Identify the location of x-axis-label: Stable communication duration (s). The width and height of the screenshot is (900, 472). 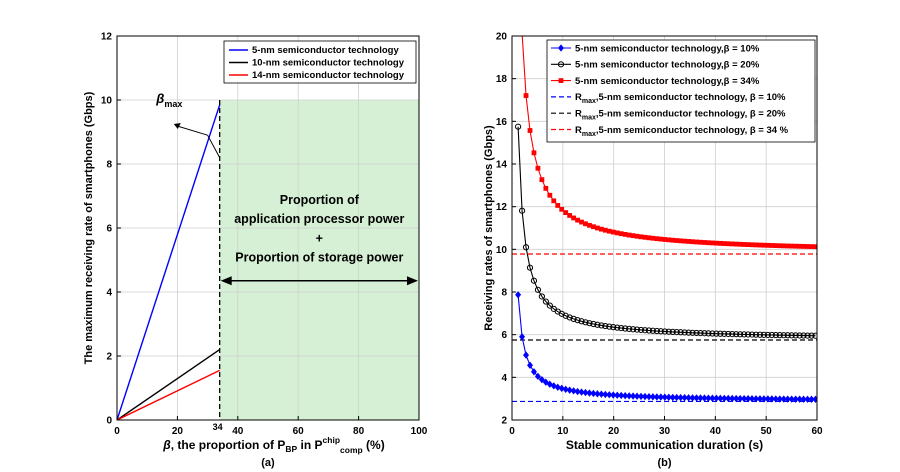
(664, 445).